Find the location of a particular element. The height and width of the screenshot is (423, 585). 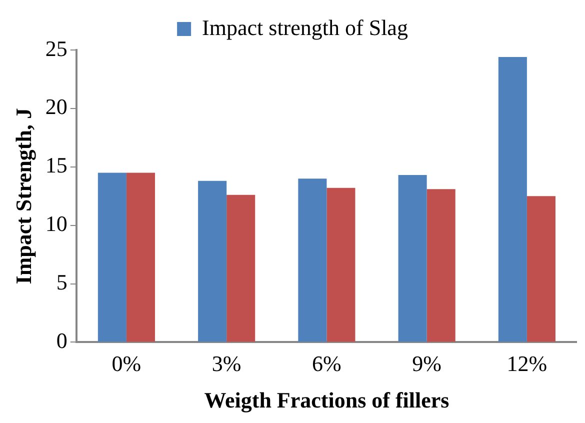

y-tick-label: 15 is located at coordinates (56, 165).